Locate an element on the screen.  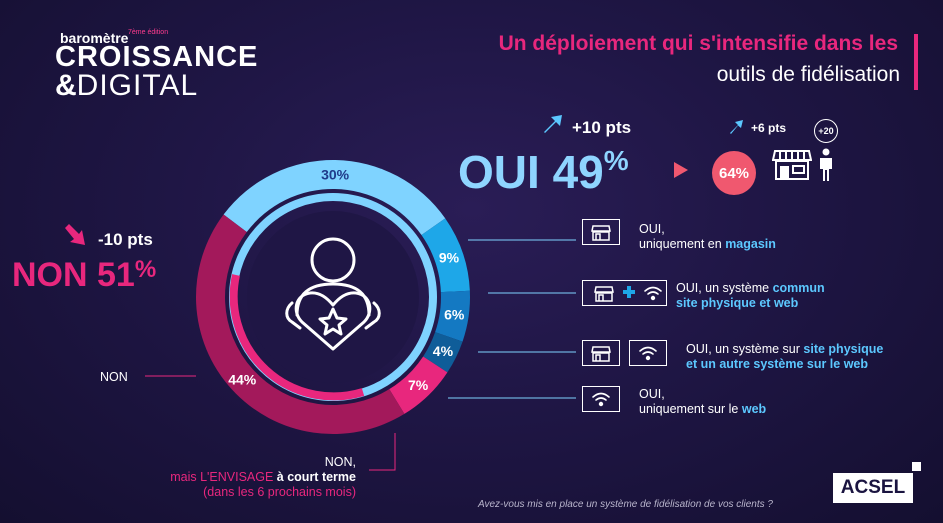
oui-percent: 49% is located at coordinates (590, 171).